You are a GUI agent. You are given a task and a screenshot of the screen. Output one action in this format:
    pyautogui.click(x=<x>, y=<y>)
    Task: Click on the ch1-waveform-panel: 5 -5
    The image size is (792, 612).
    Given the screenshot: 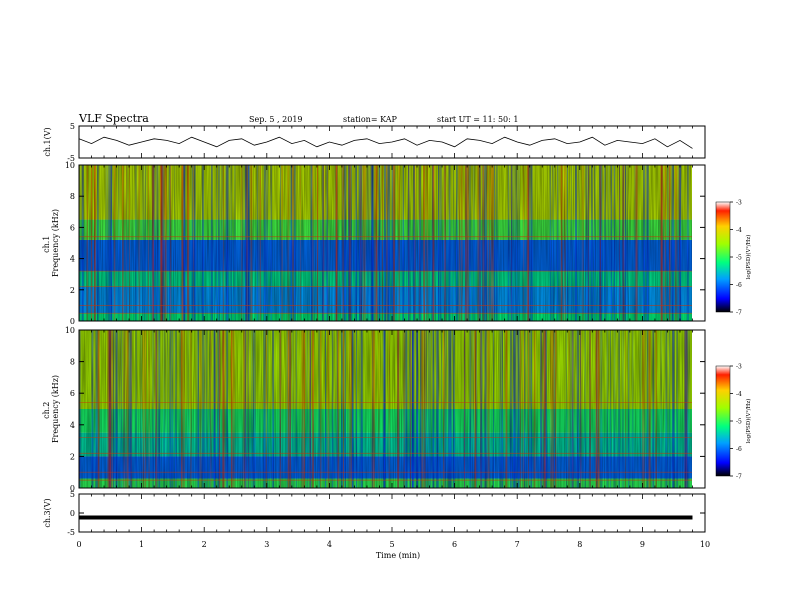 What is the action you would take?
    pyautogui.click(x=386, y=142)
    